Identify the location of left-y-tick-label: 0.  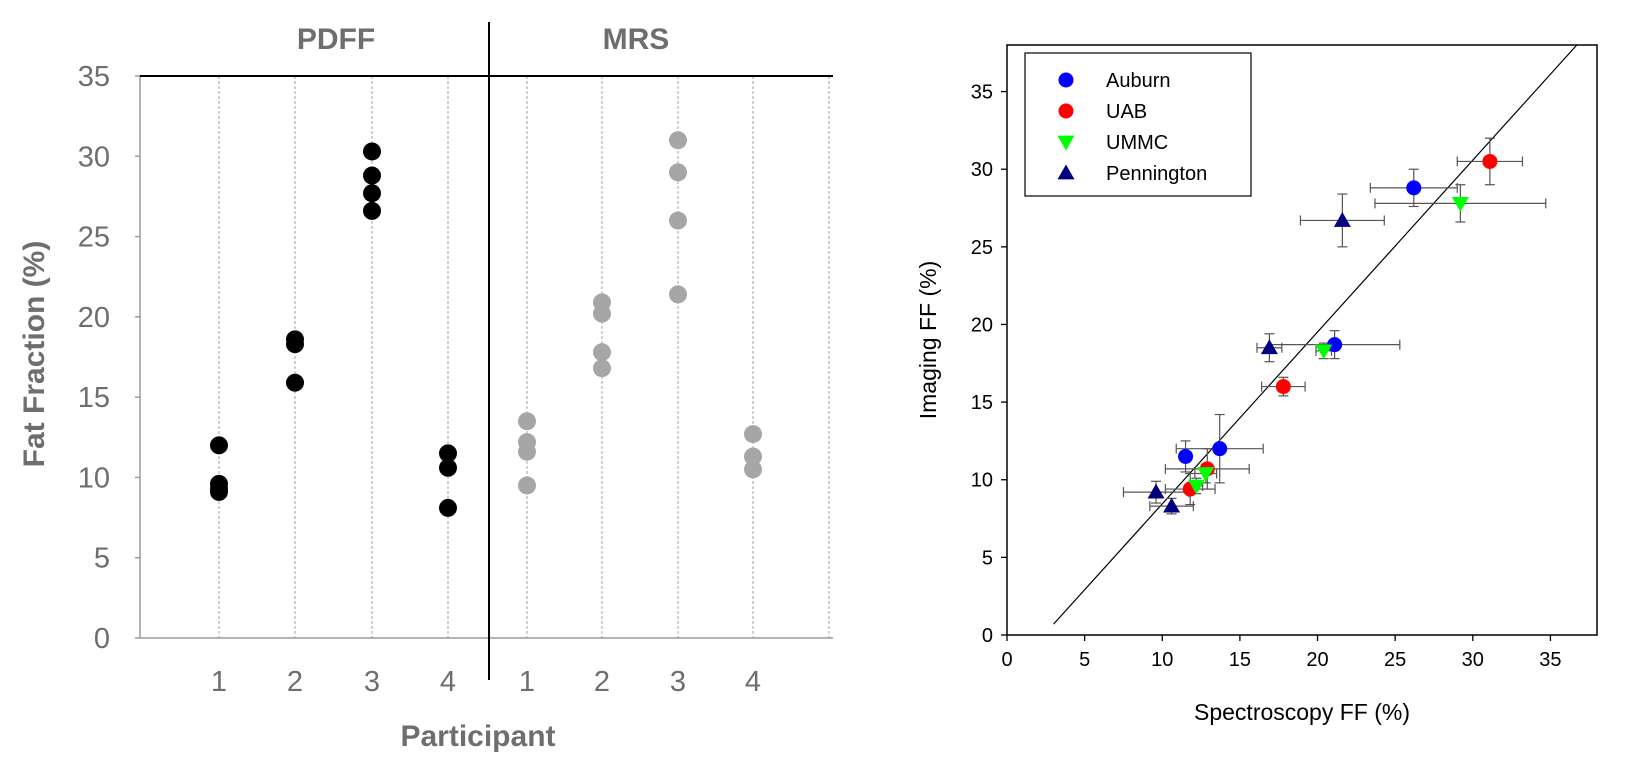
(102, 639).